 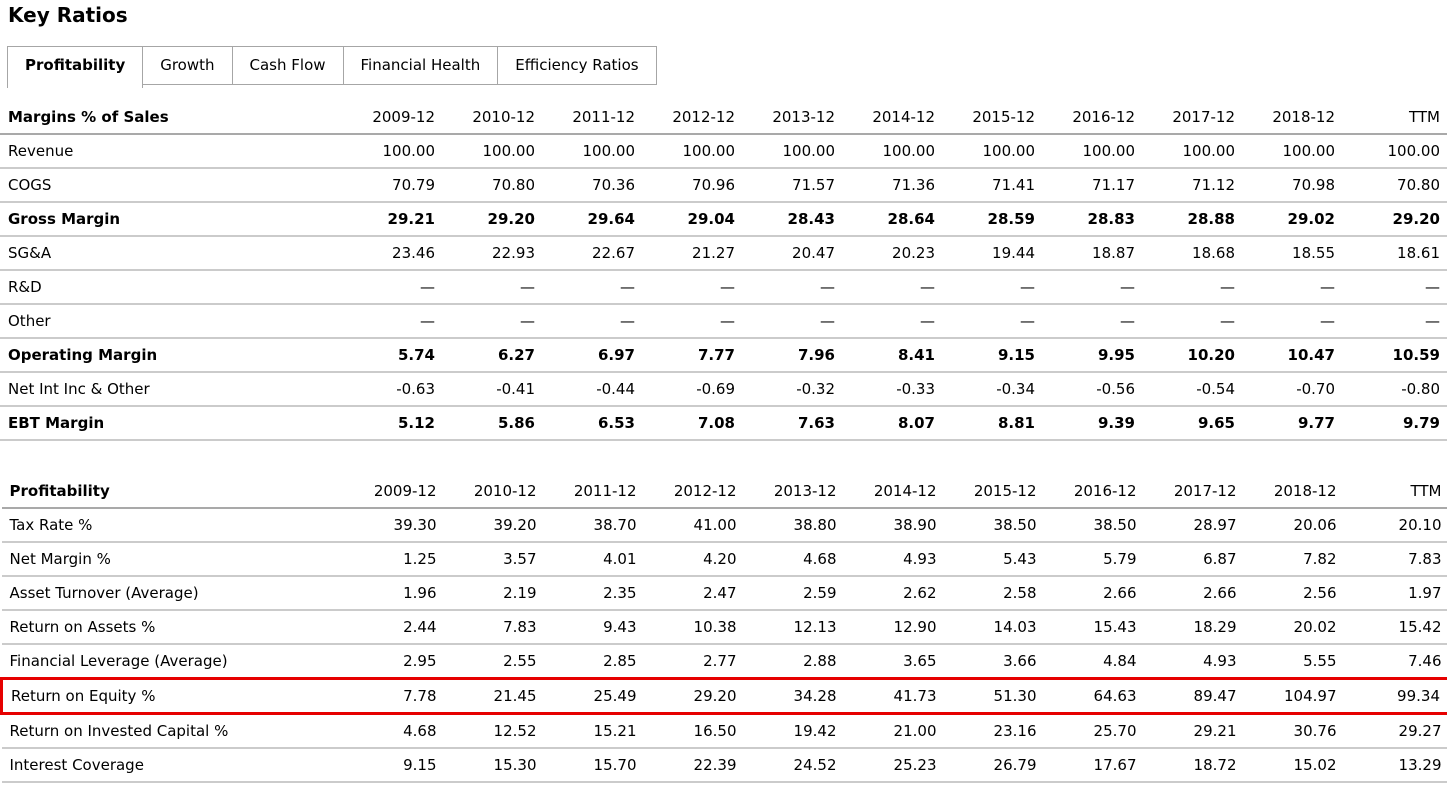 What do you see at coordinates (1397, 423) in the screenshot?
I see `cell: 9.79` at bounding box center [1397, 423].